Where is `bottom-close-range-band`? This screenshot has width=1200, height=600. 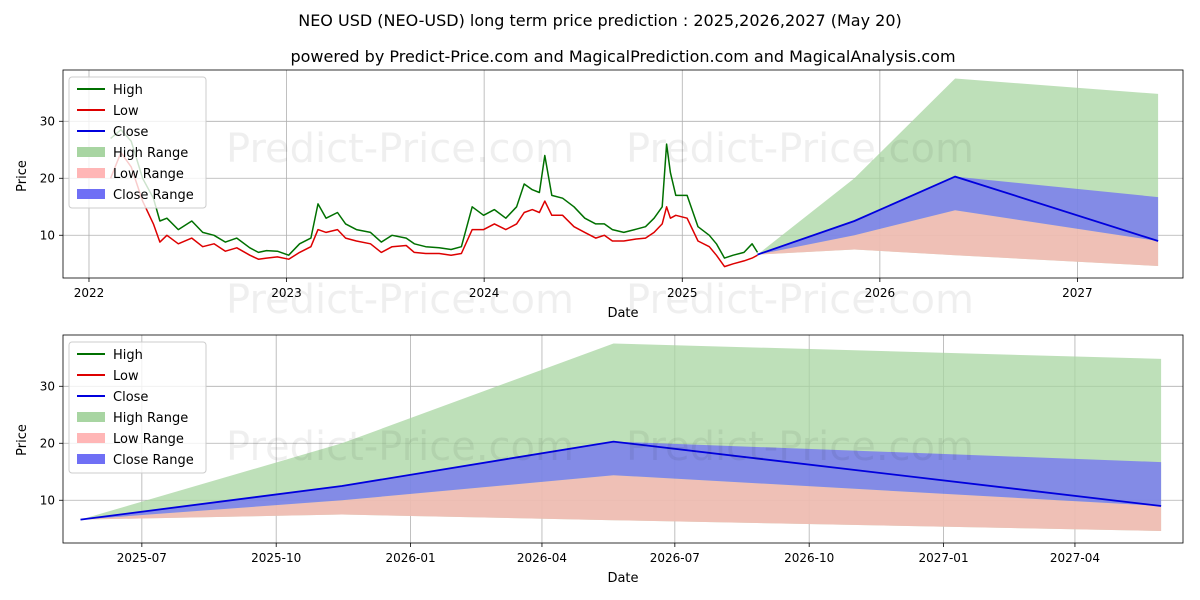
bottom-close-range-band is located at coordinates (621, 480).